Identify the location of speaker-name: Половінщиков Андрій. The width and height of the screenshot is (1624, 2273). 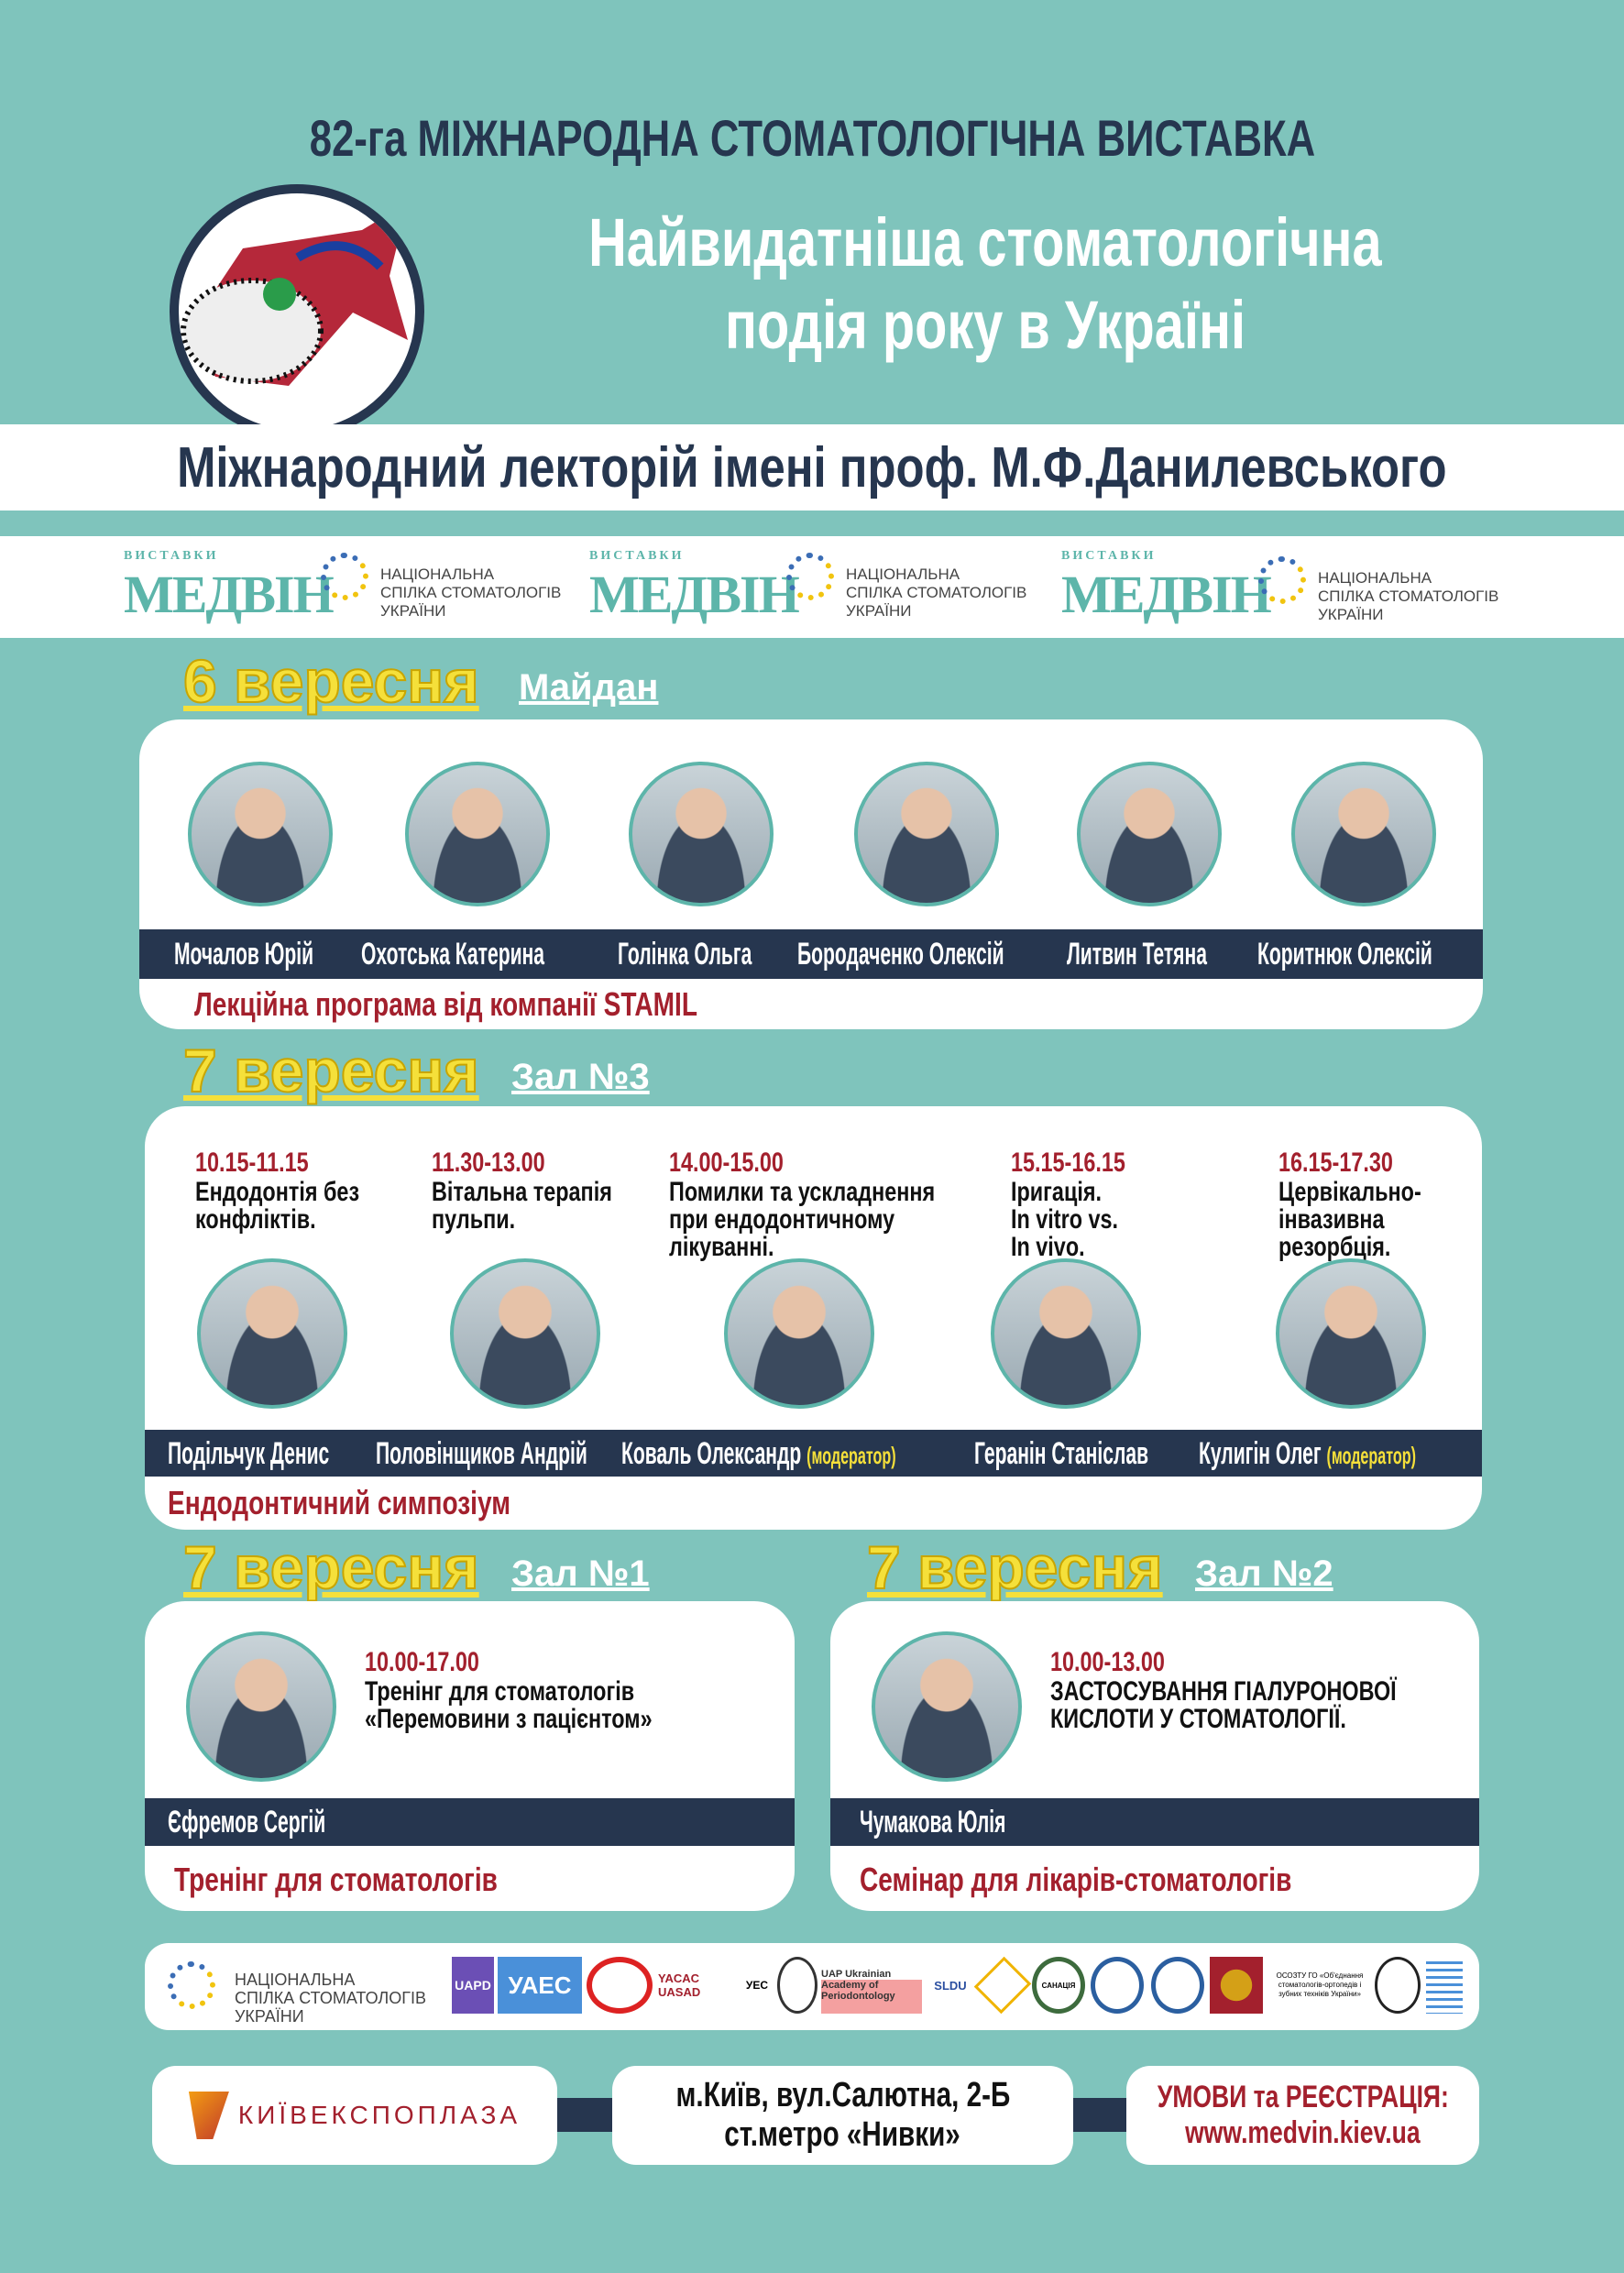
(481, 1453).